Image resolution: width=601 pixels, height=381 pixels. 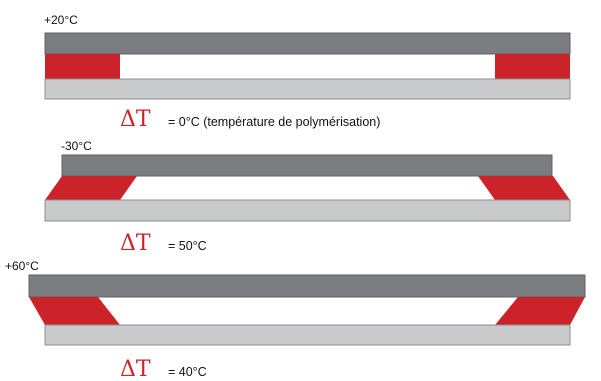 What do you see at coordinates (76, 146) in the screenshot?
I see `stage-2-temperature-label: -30°C` at bounding box center [76, 146].